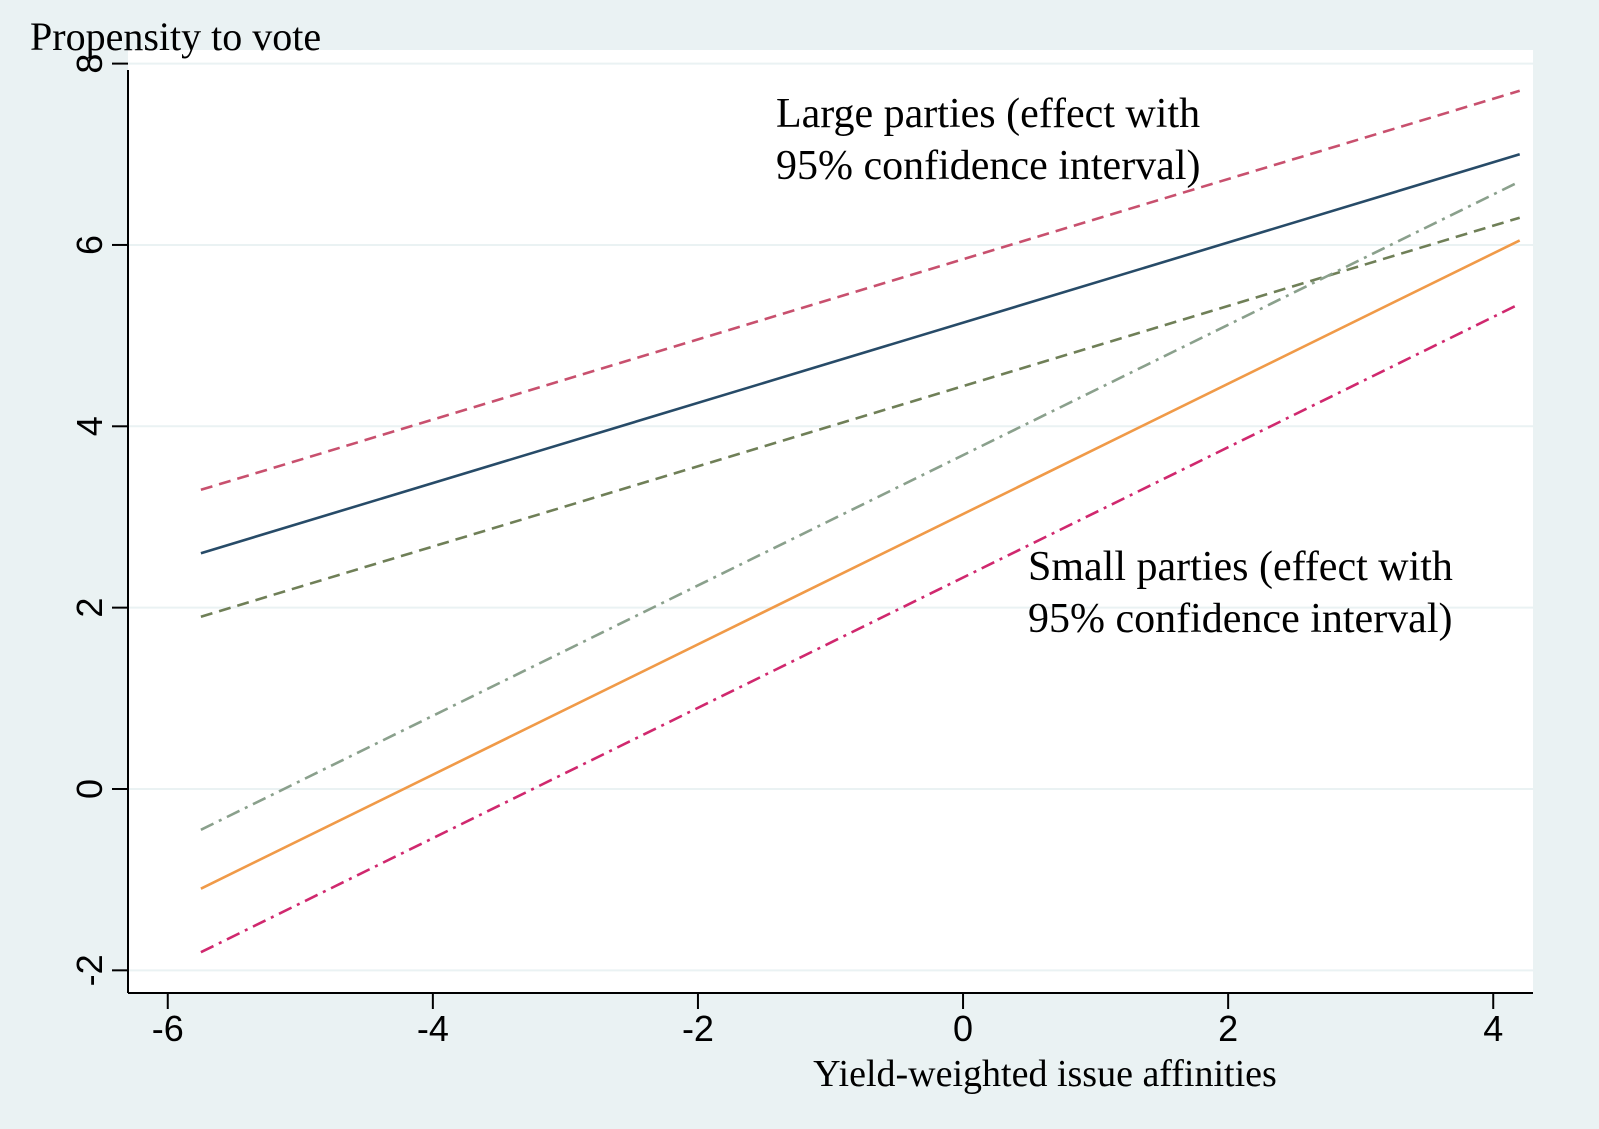 The image size is (1599, 1129). What do you see at coordinates (89, 426) in the screenshot?
I see `y-tick-label-3: 4` at bounding box center [89, 426].